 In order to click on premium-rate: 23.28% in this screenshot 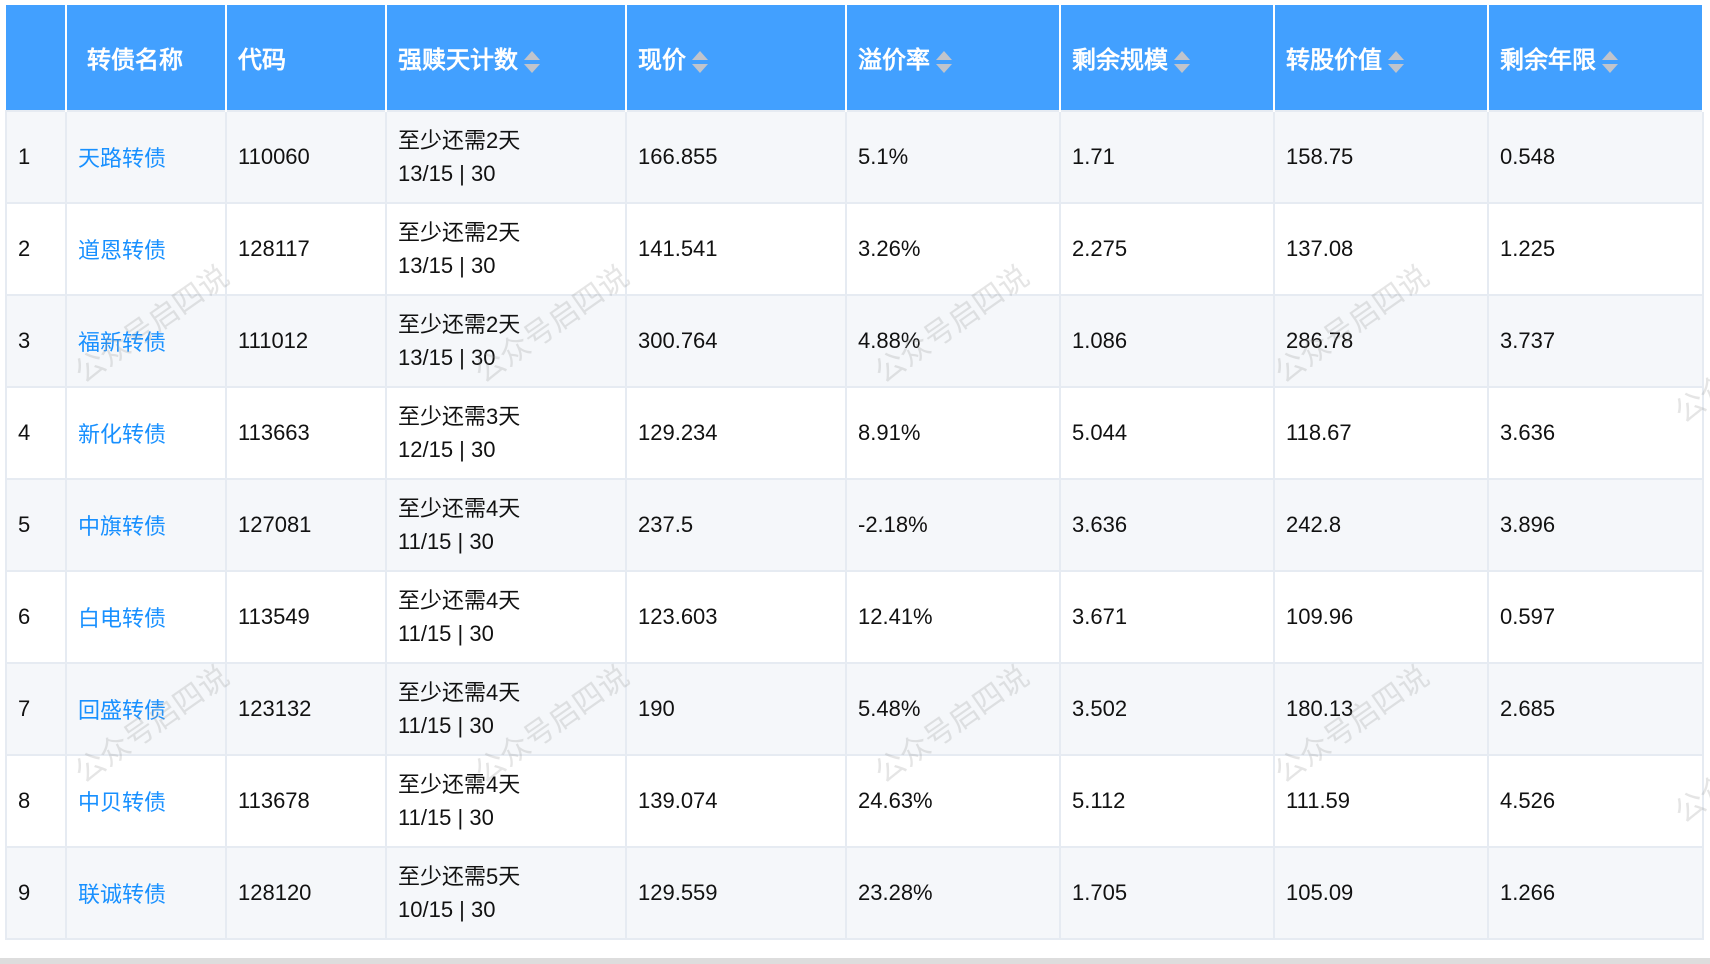, I will do `click(953, 893)`.